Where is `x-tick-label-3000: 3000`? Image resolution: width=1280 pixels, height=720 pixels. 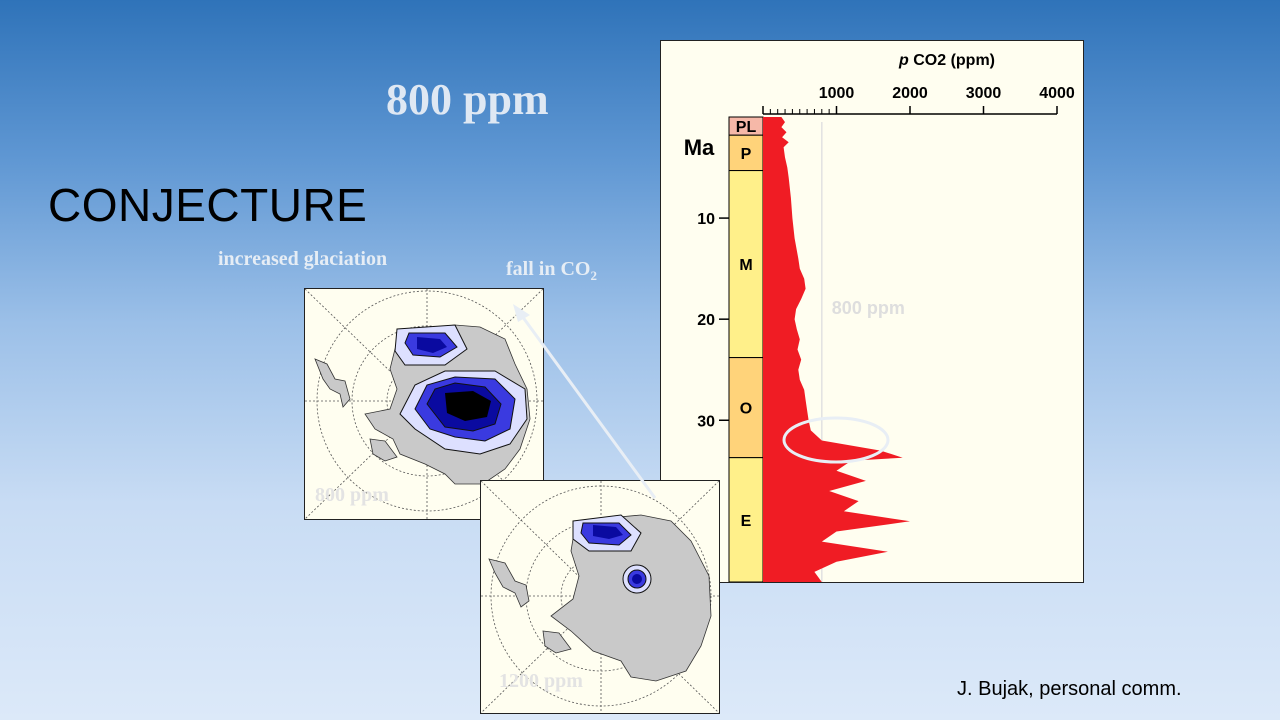 x-tick-label-3000: 3000 is located at coordinates (984, 93).